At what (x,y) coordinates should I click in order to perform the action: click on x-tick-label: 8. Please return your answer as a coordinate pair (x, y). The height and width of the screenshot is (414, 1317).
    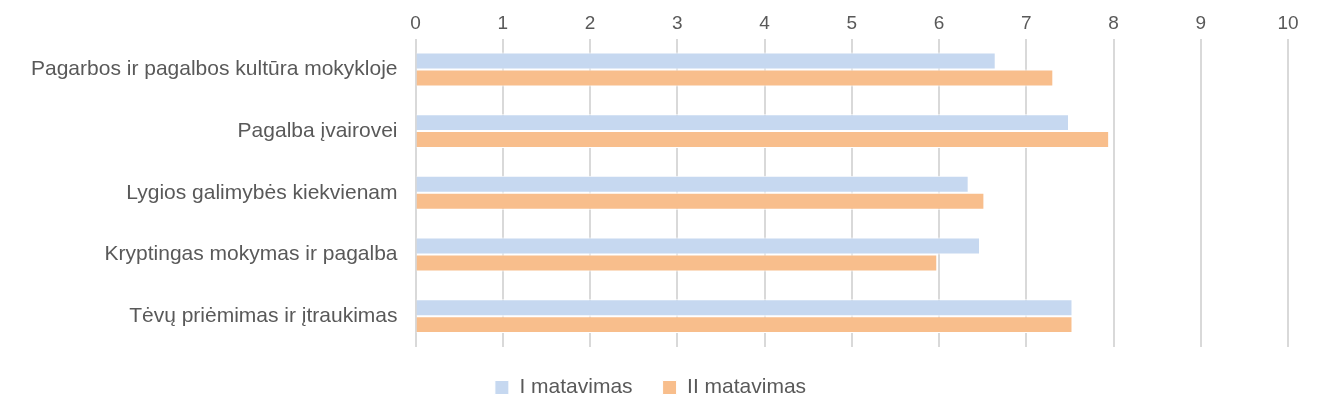
    Looking at the image, I should click on (1113, 23).